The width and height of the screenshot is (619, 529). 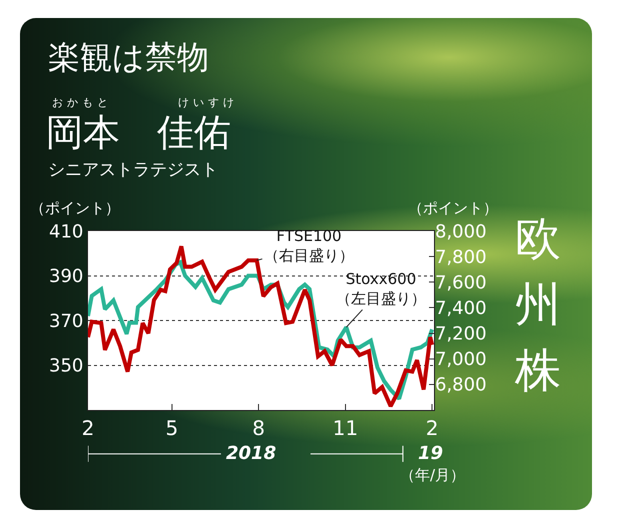 What do you see at coordinates (66, 366) in the screenshot?
I see `y-tick-label: 350` at bounding box center [66, 366].